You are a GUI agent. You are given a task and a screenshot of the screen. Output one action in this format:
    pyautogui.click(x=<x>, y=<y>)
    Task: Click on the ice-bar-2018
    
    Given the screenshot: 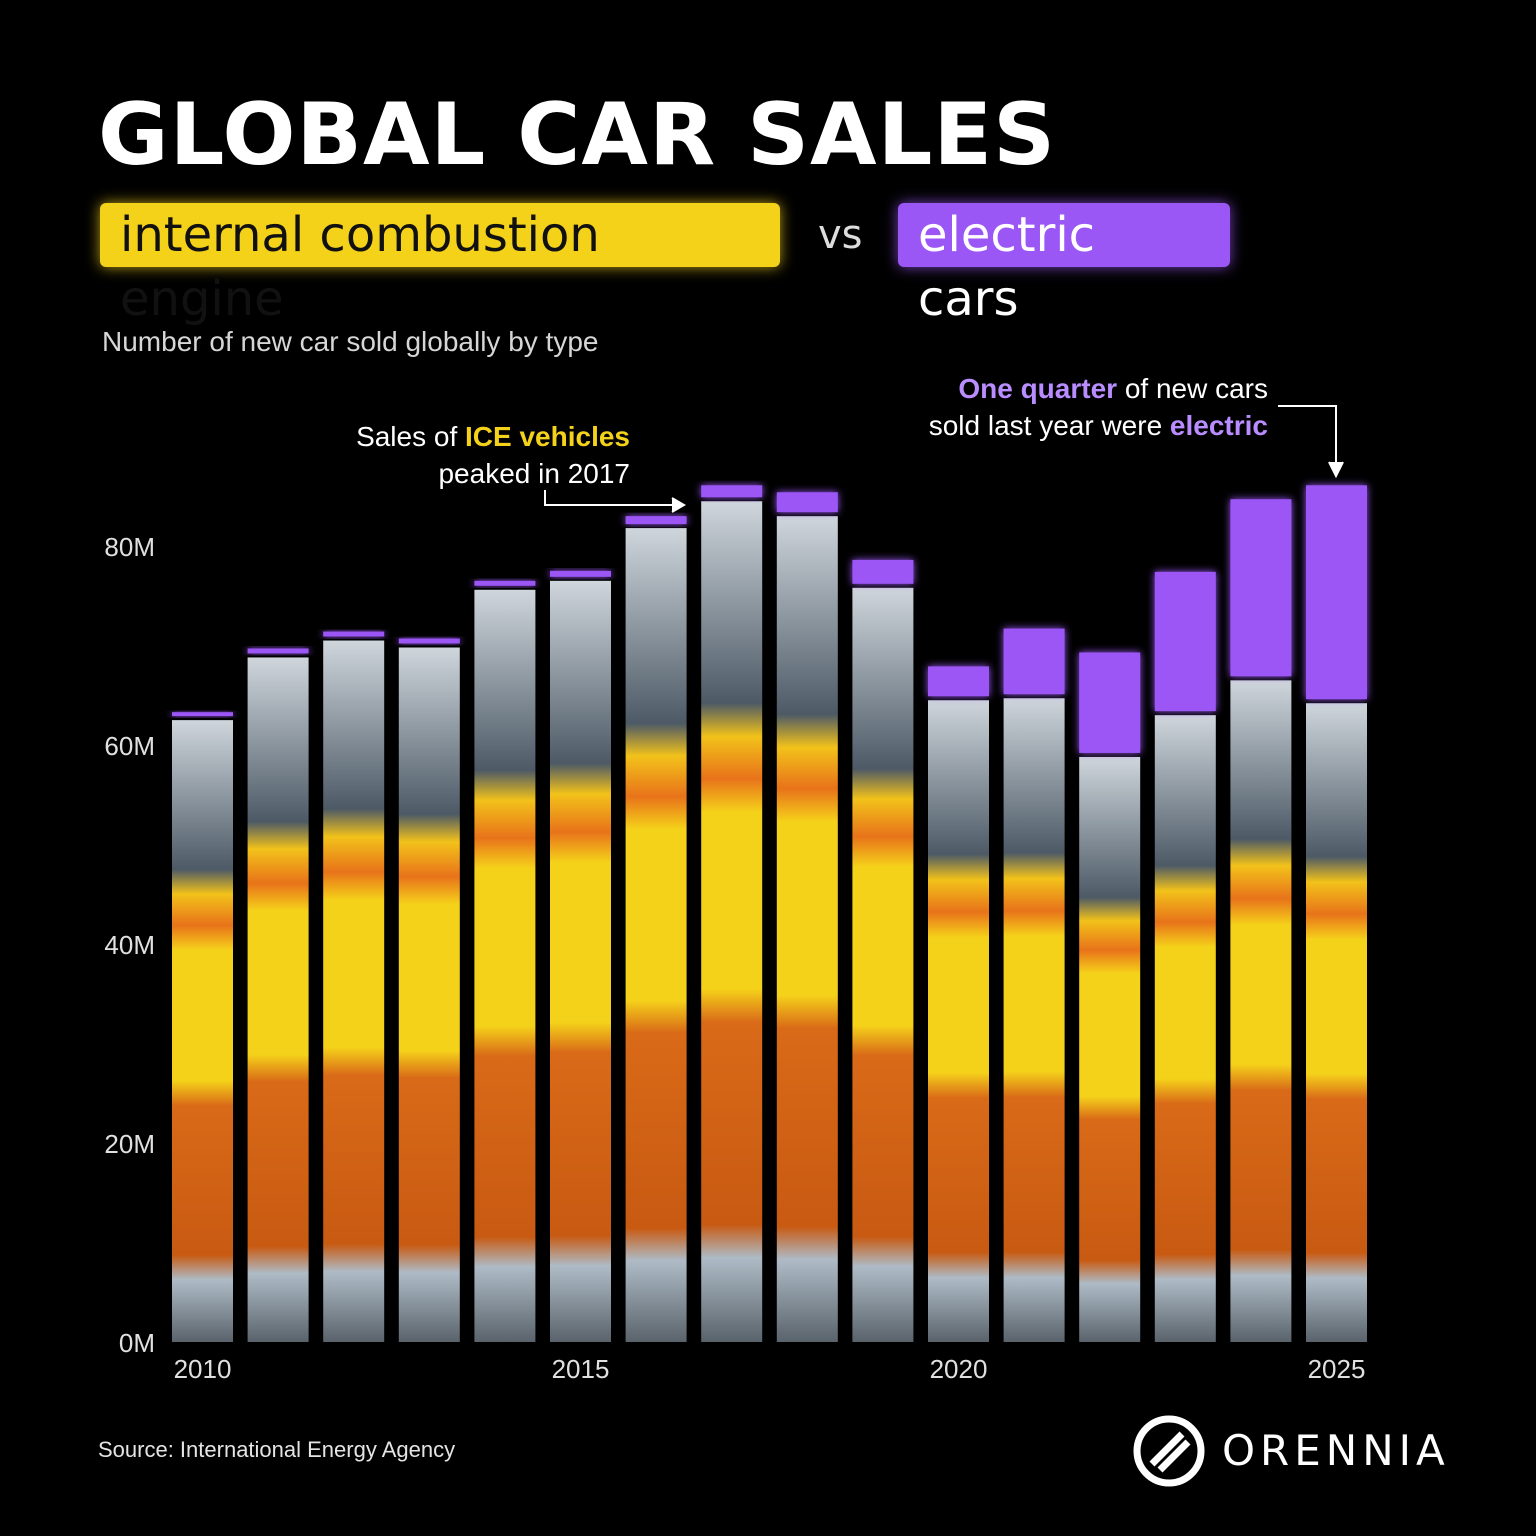 What is the action you would take?
    pyautogui.click(x=807, y=929)
    